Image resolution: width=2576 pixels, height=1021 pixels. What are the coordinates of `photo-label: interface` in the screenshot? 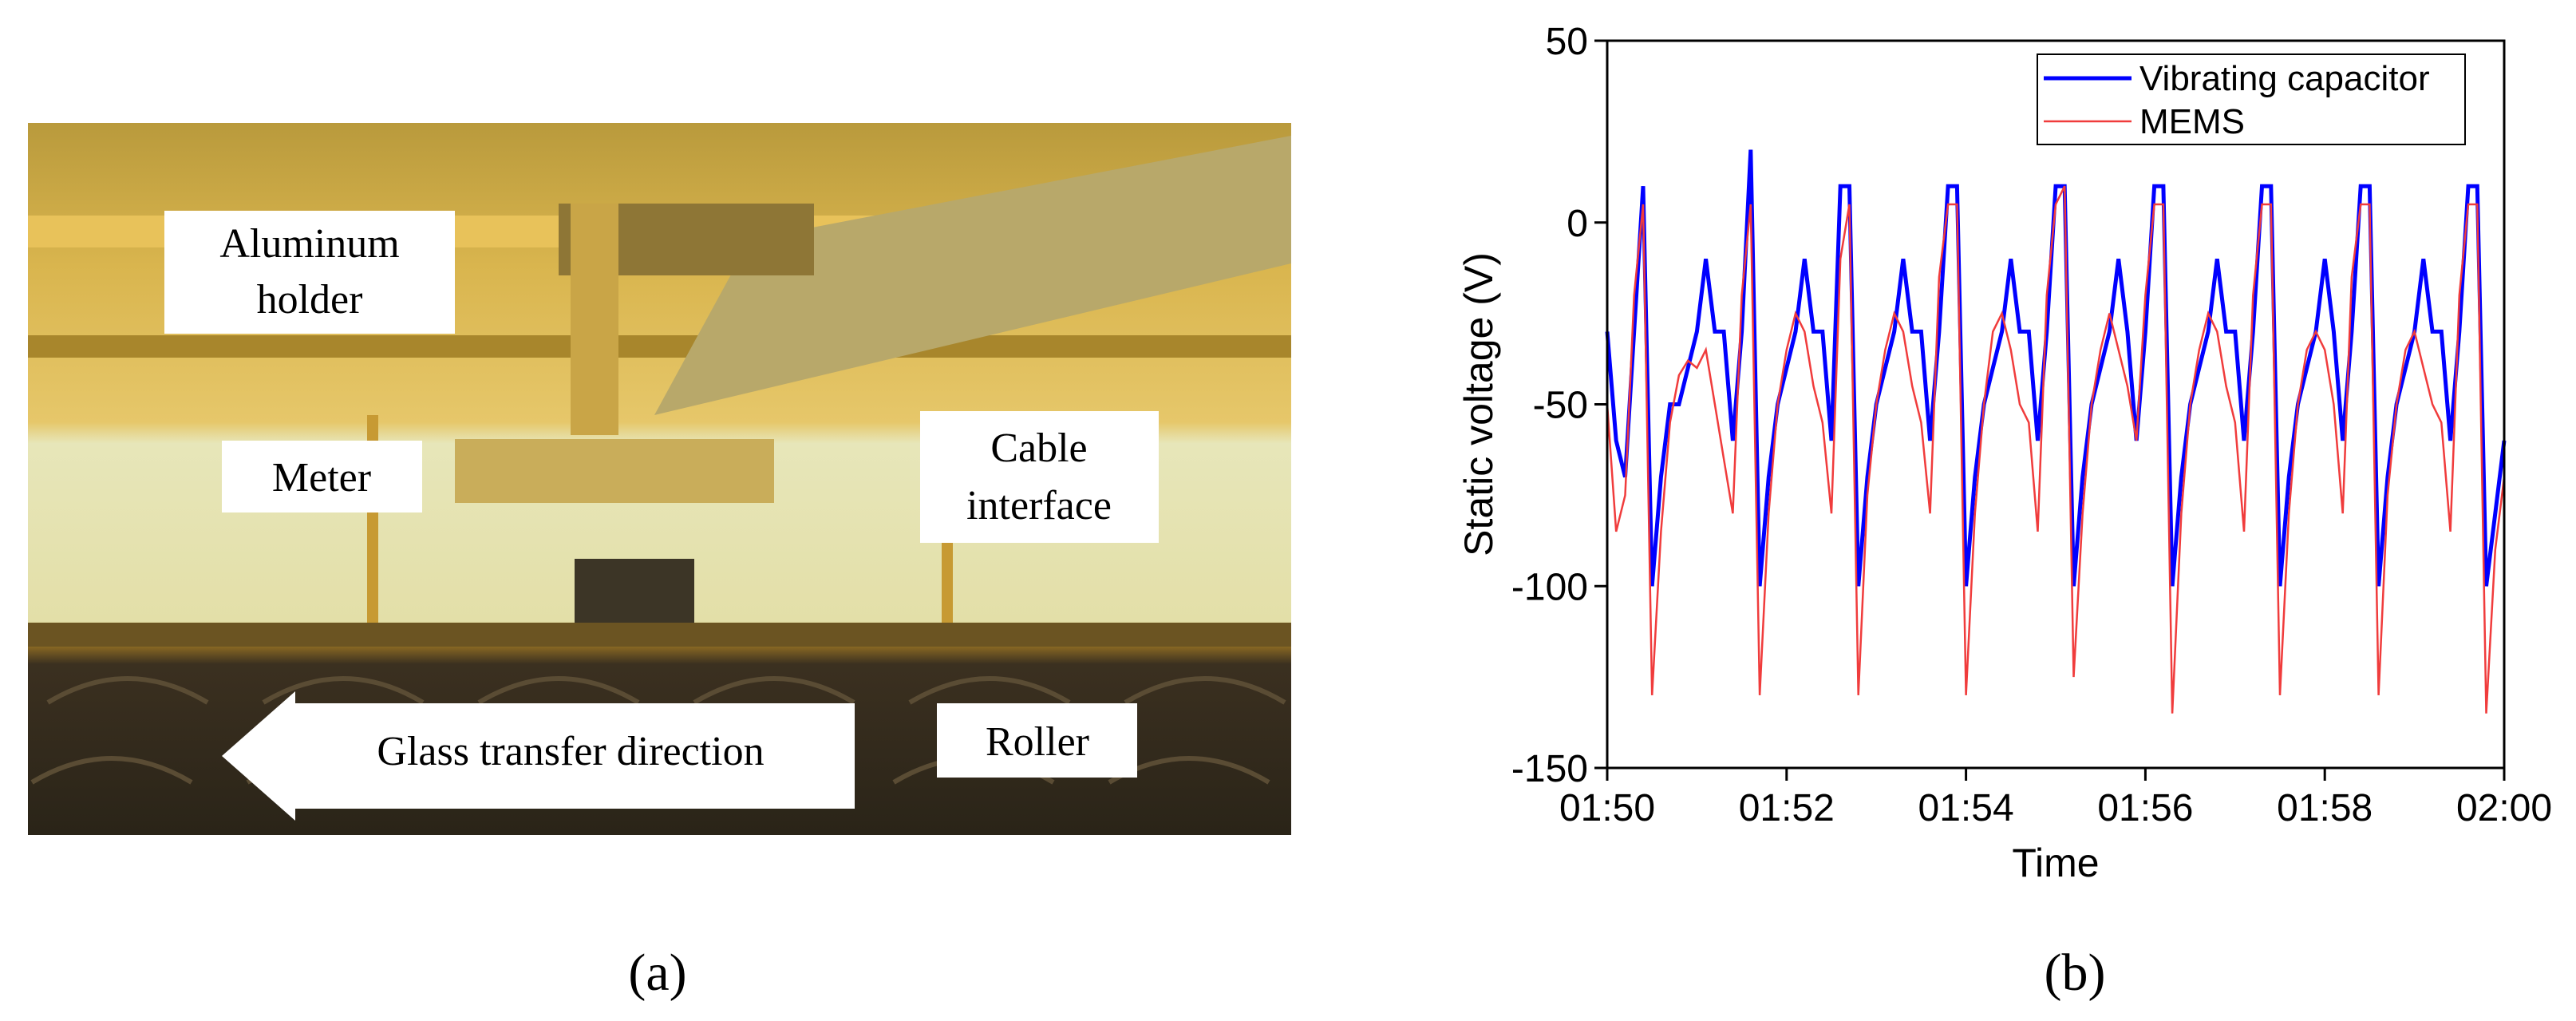 It's located at (1039, 506).